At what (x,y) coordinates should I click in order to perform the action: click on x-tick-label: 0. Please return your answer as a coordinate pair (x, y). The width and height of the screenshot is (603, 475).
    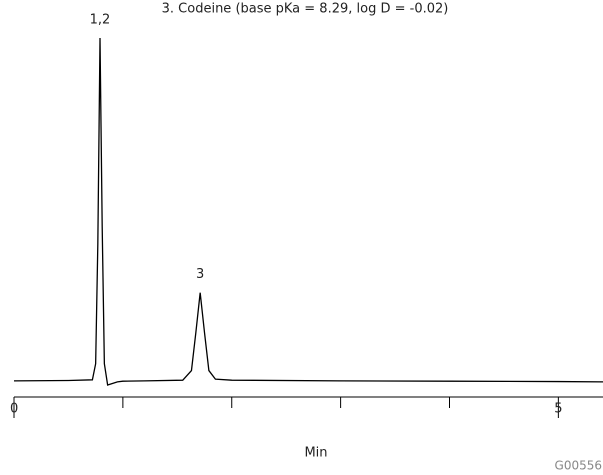
    Looking at the image, I should click on (14, 409).